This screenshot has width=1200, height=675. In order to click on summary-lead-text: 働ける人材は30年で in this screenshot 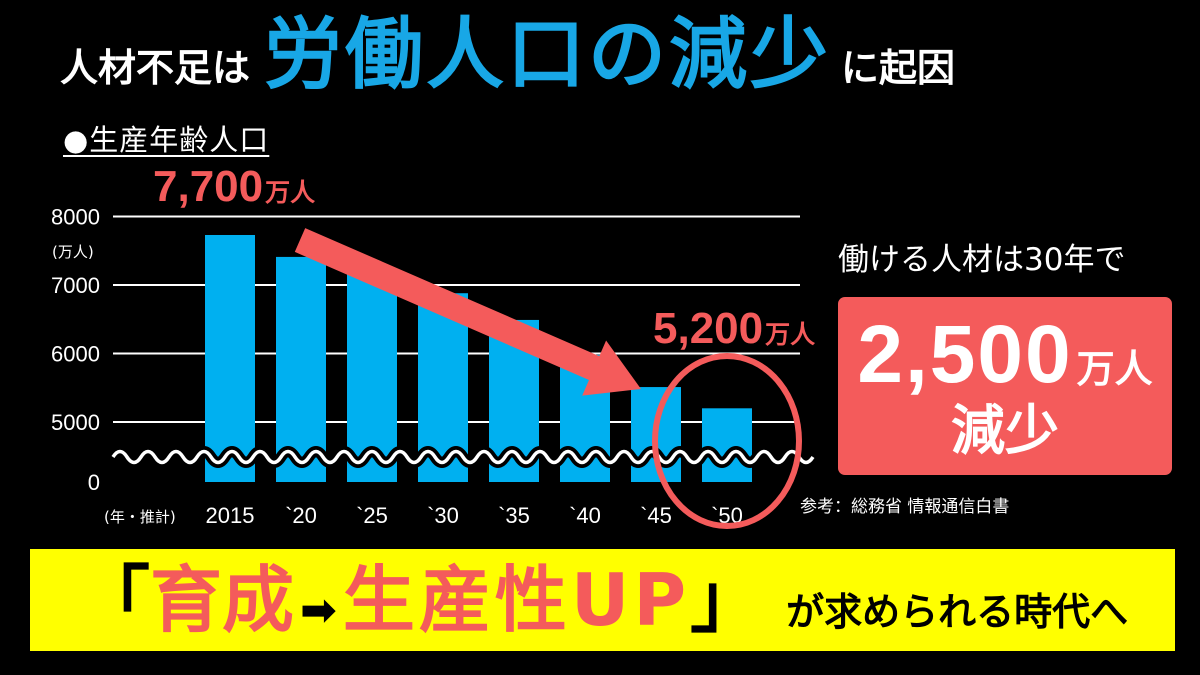, I will do `click(982, 260)`.